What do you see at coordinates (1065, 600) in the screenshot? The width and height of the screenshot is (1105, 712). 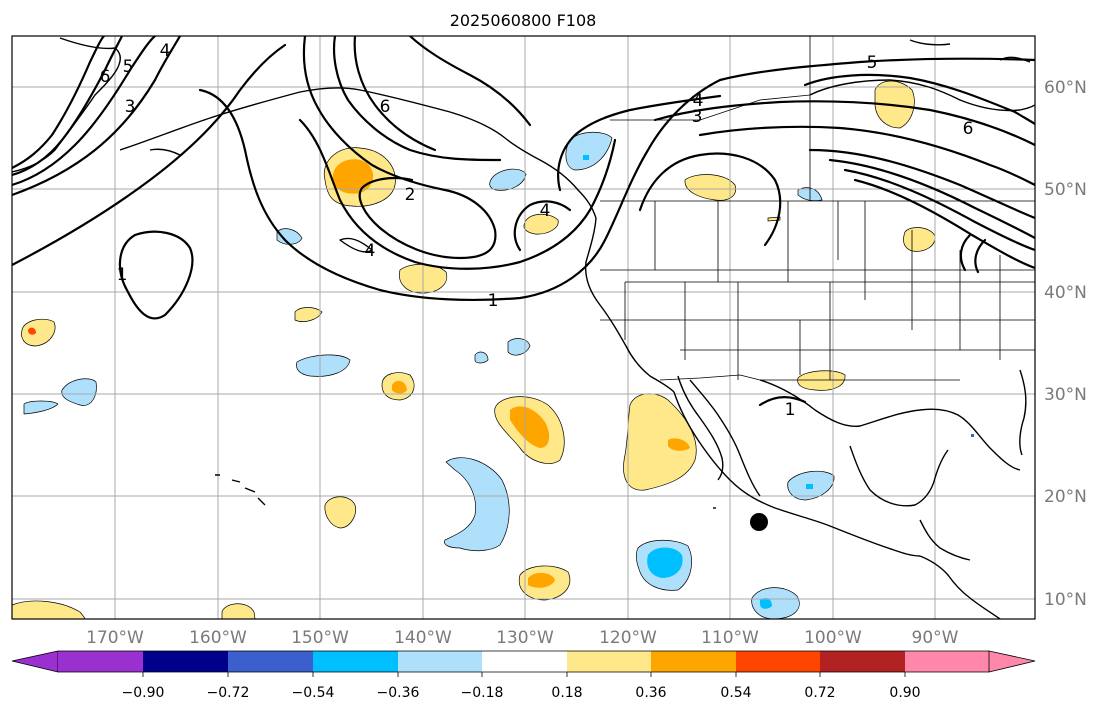 I see `lat-label: 10°N` at bounding box center [1065, 600].